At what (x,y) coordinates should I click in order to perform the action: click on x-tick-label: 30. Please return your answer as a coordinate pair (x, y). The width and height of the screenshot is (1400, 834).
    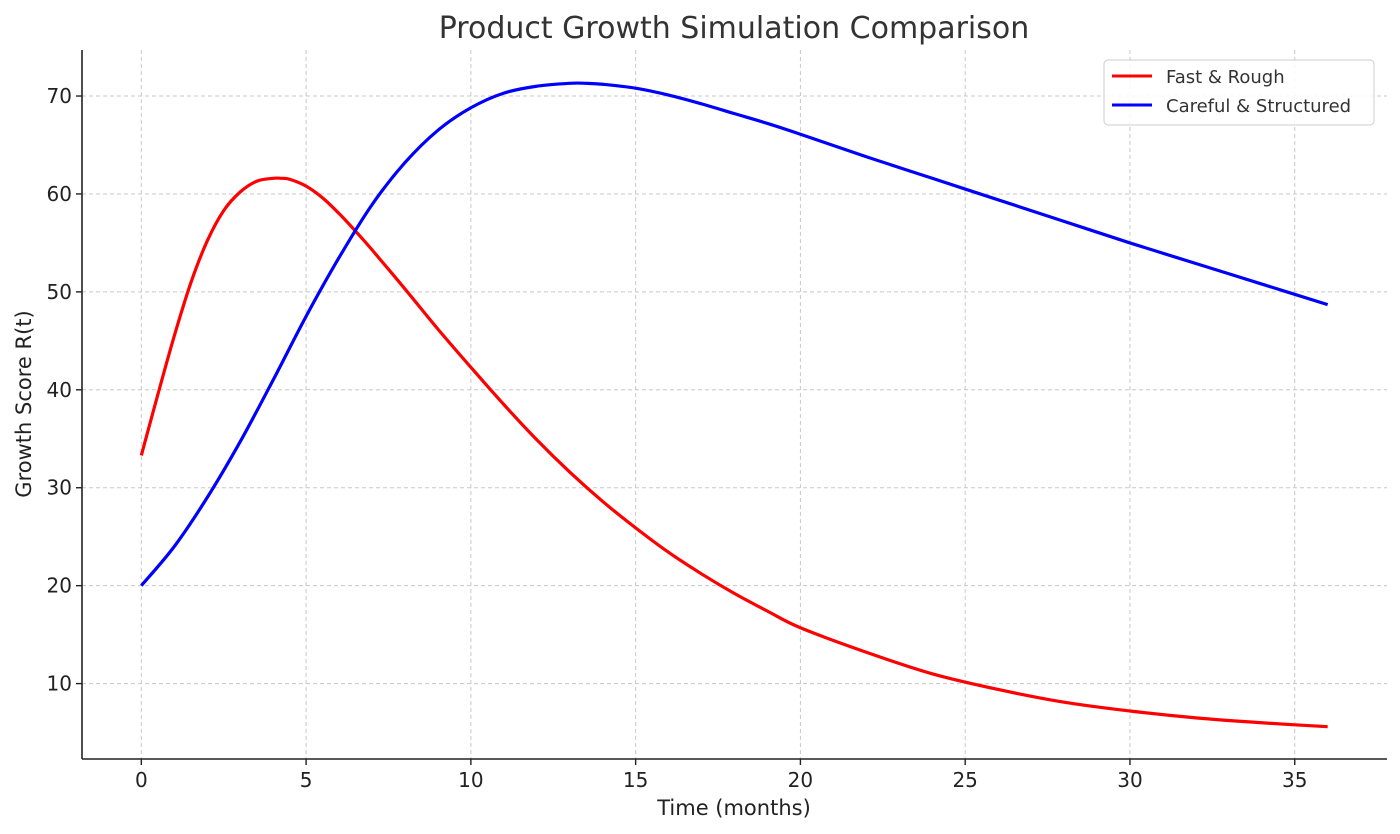
    Looking at the image, I should click on (1129, 780).